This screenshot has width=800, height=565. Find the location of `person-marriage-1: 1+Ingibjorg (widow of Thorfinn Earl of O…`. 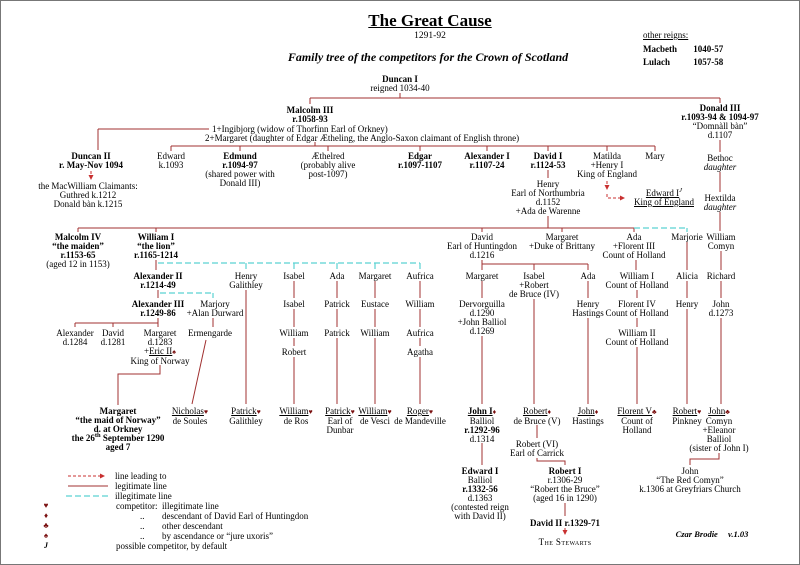

person-marriage-1: 1+Ingibjorg (widow of Thorfinn Earl of O… is located at coordinates (300, 129).